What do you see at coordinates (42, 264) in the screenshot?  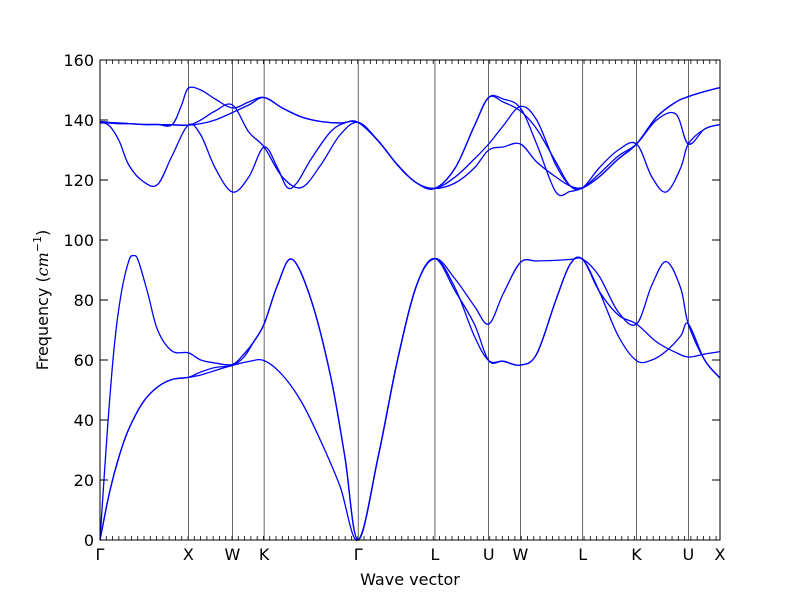 I see `y-axis-label-unit: cm` at bounding box center [42, 264].